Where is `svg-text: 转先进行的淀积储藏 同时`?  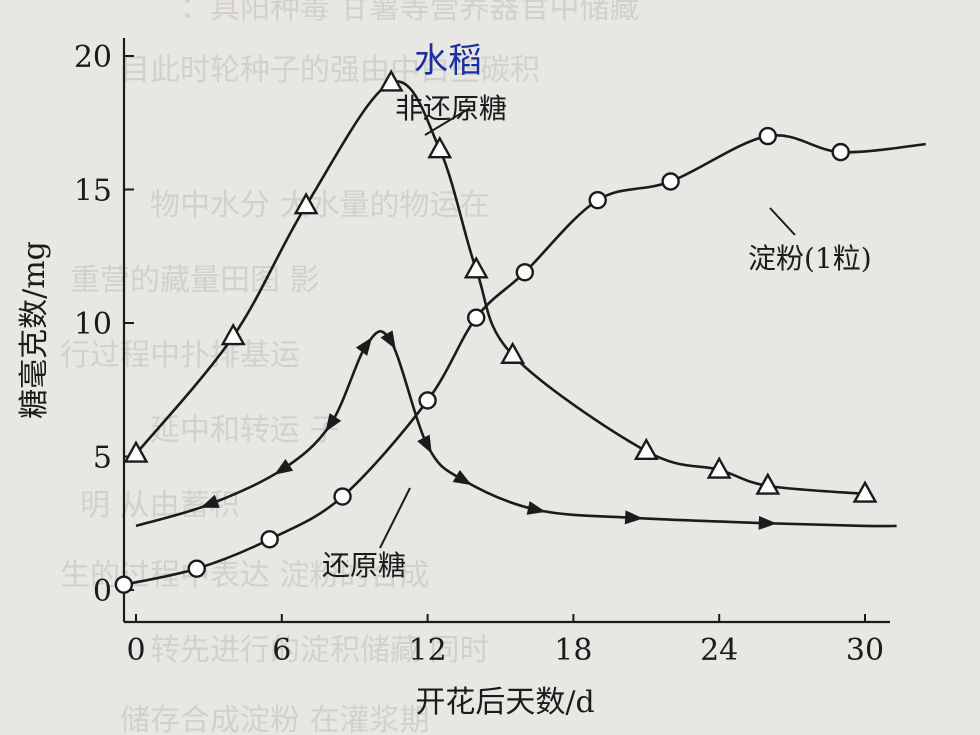
svg-text: 转先进行的淀积储藏 同时 is located at coordinates (320, 650).